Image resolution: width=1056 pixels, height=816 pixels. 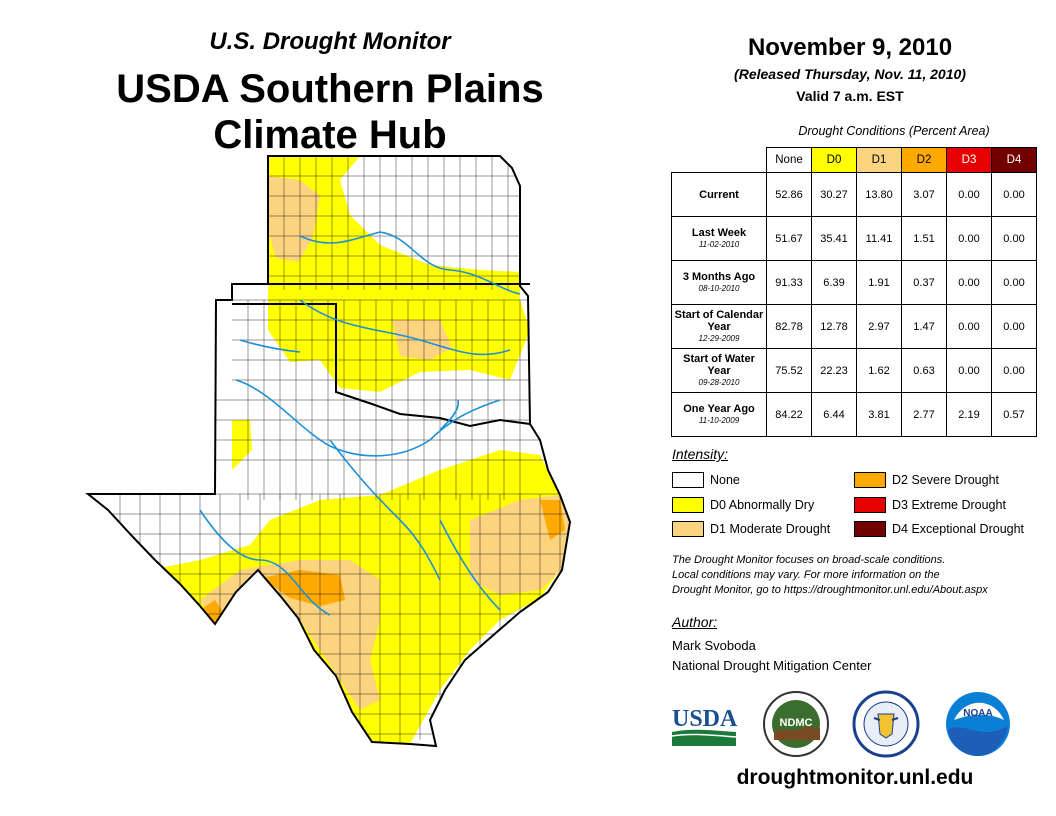 I want to click on table-cell: 51.67, so click(x=789, y=238).